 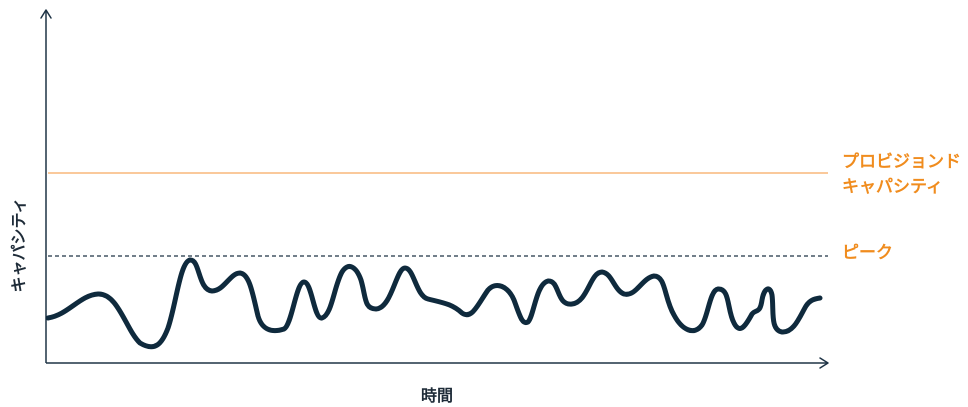 I want to click on y-axis-arrowhead, so click(x=46, y=14).